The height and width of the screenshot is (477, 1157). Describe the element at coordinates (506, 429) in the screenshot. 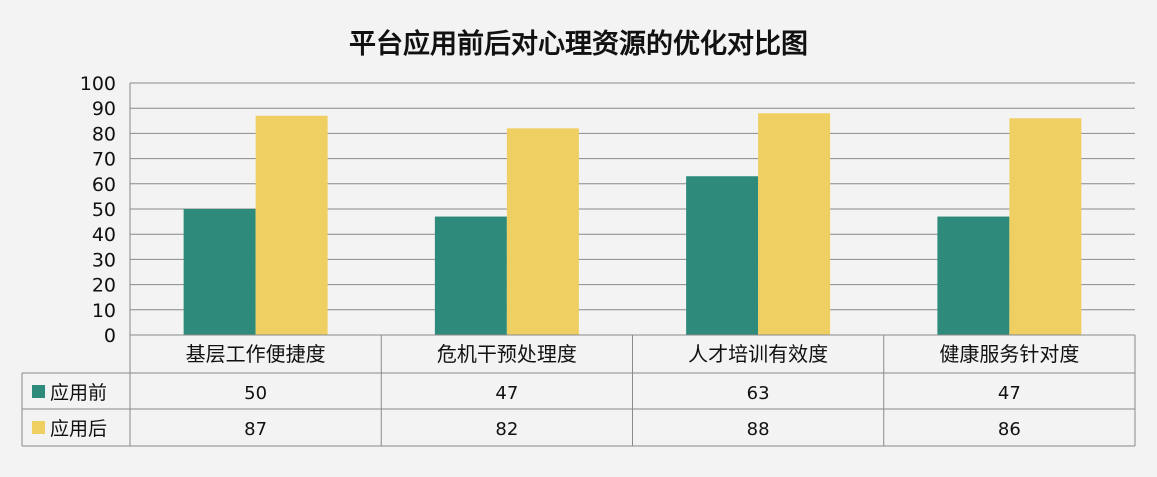

I see `data-table-value: 82` at that location.